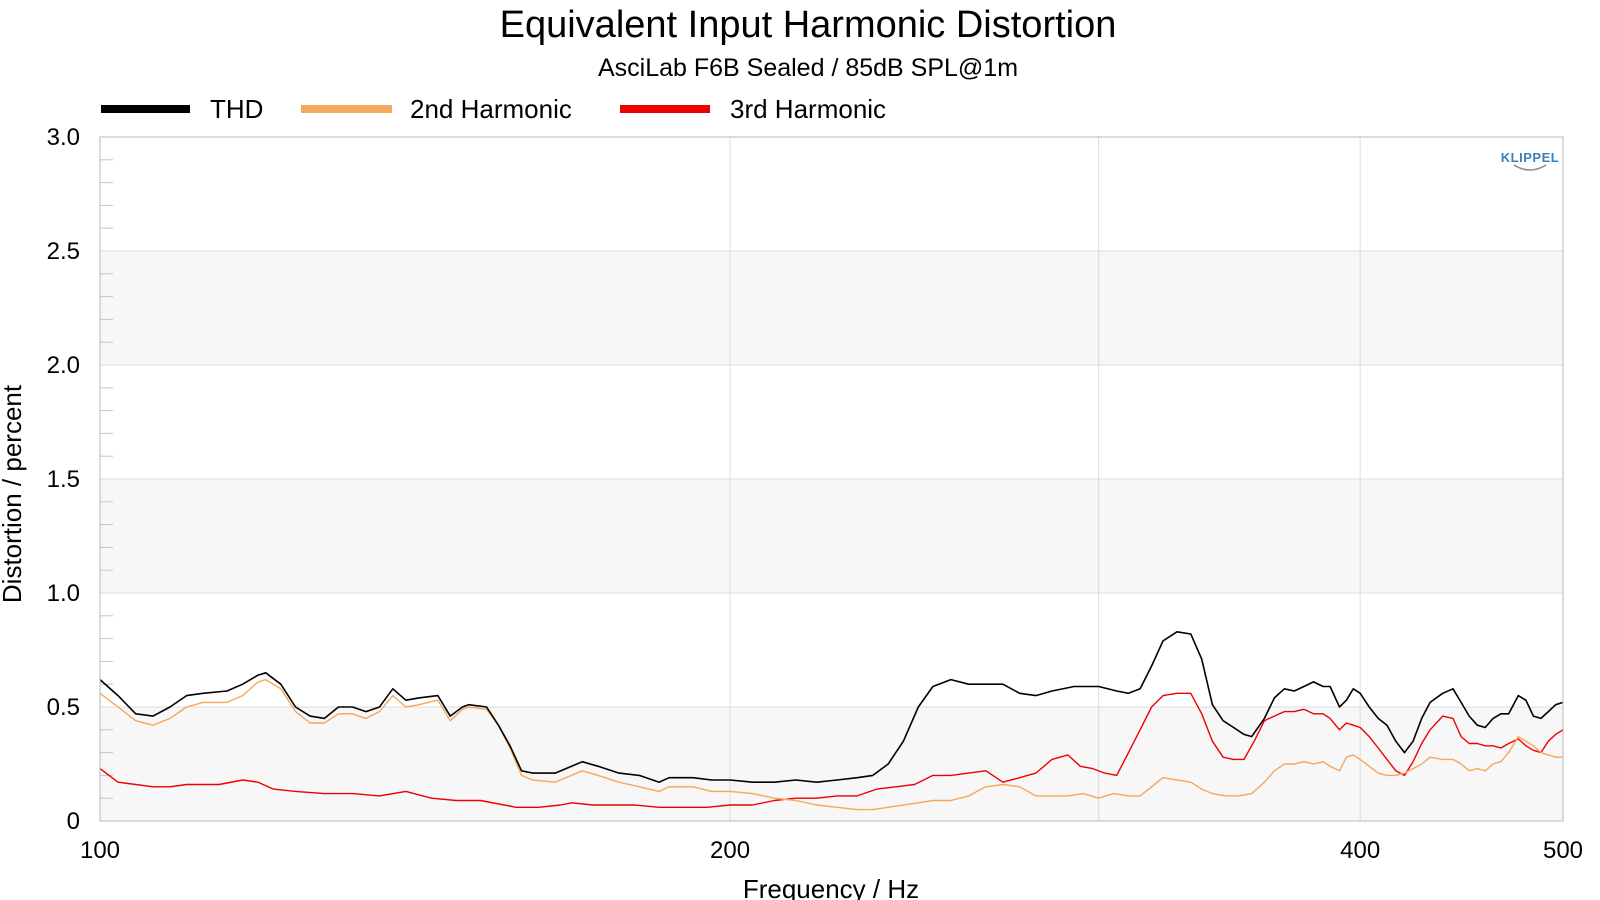 The image size is (1600, 900). What do you see at coordinates (63, 137) in the screenshot?
I see `y-tick-label: 3.0` at bounding box center [63, 137].